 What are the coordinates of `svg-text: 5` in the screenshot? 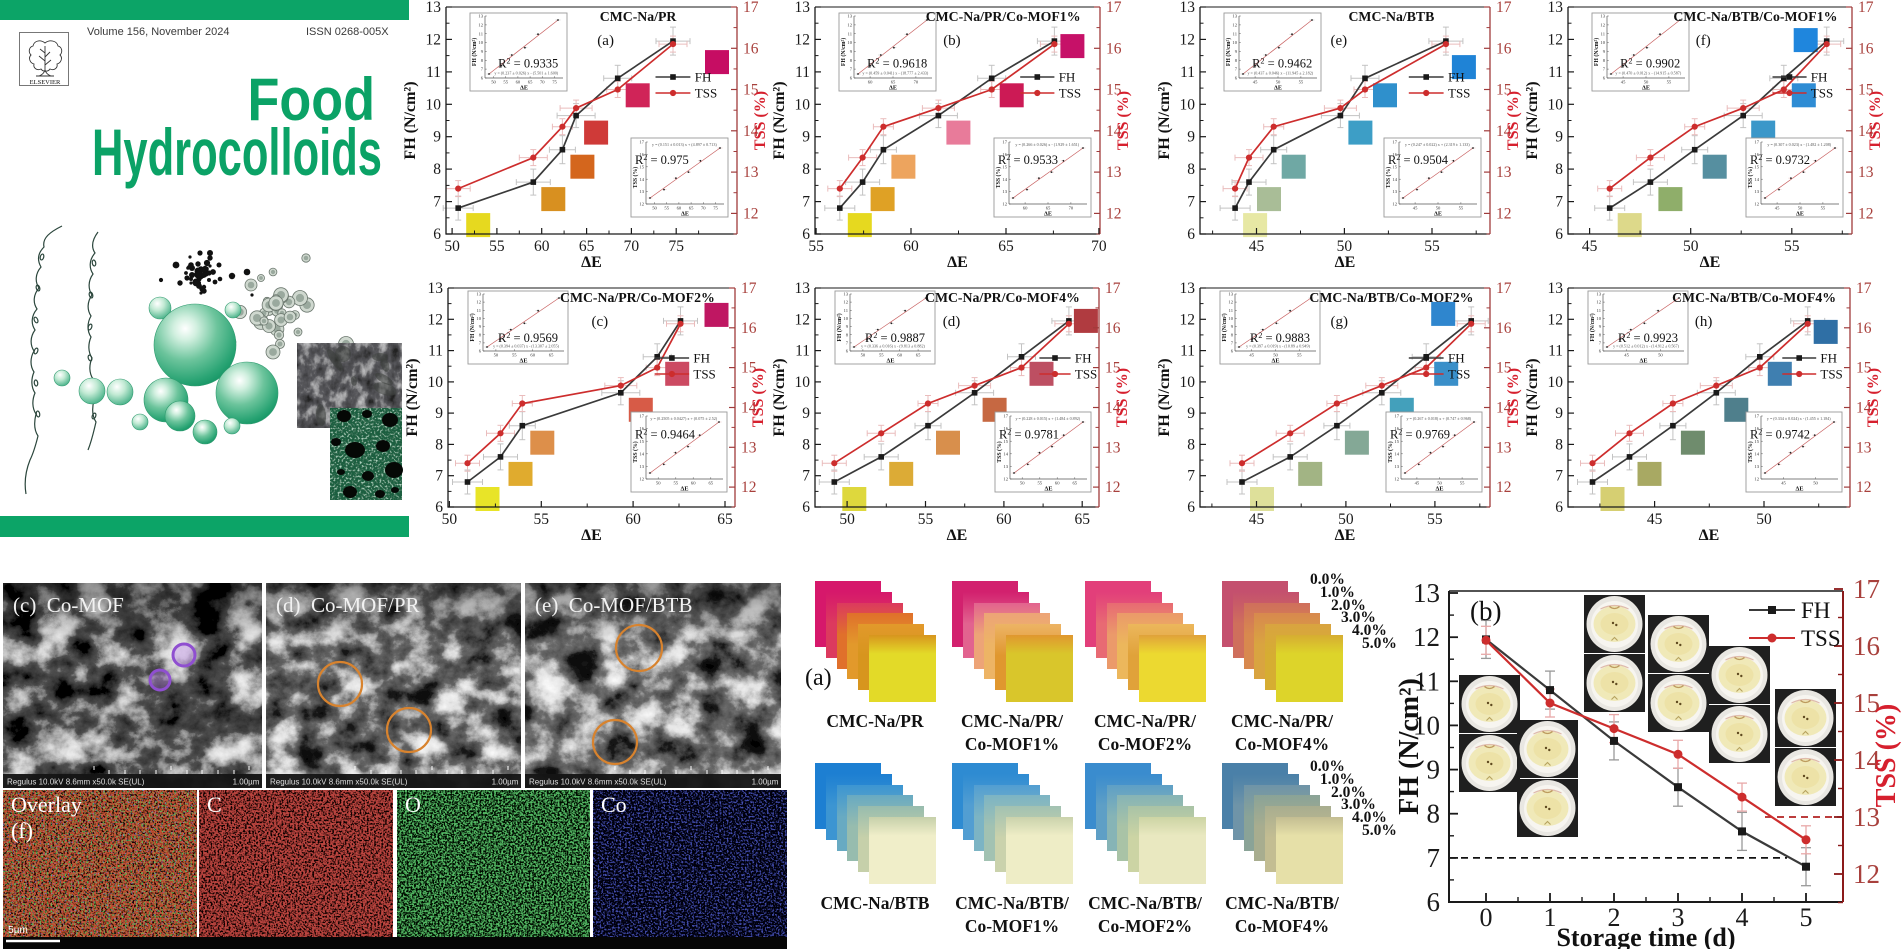 It's located at (1806, 917).